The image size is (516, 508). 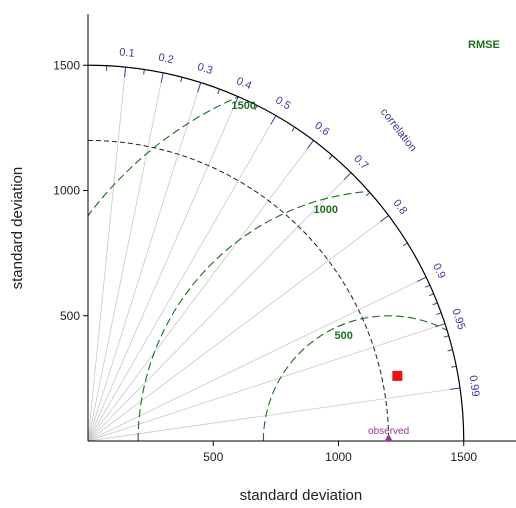 What do you see at coordinates (473, 386) in the screenshot?
I see `correlation-tick-label: 0.99` at bounding box center [473, 386].